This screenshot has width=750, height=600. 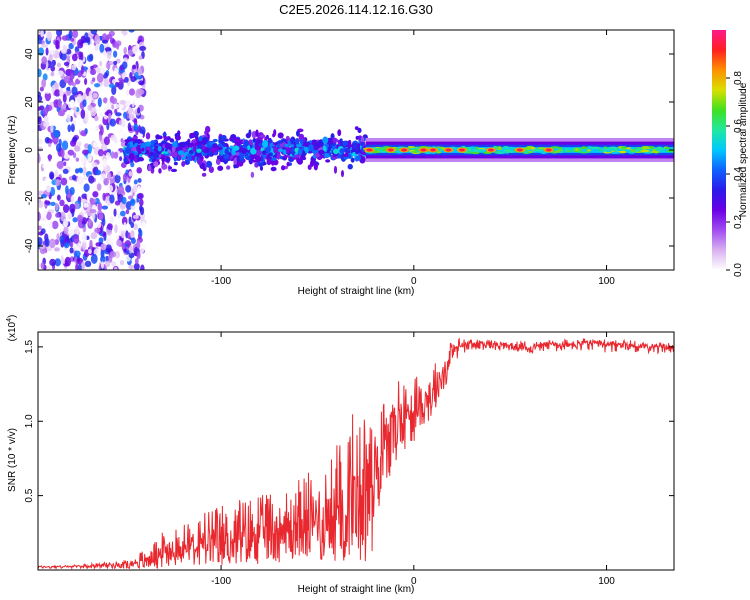 What do you see at coordinates (738, 78) in the screenshot?
I see `colorbar-tick-label: 0.8` at bounding box center [738, 78].